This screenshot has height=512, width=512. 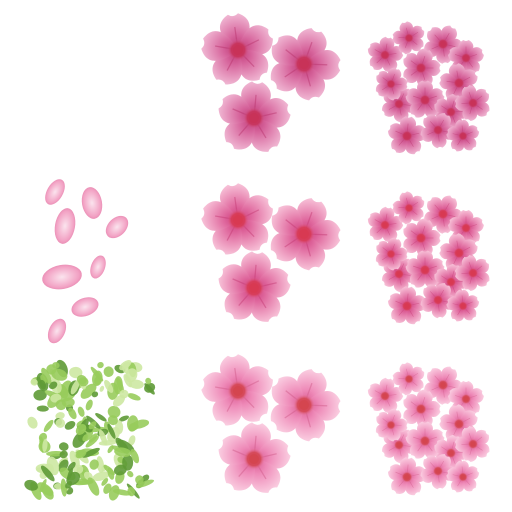 I want to click on green-foliage-icon, so click(x=90, y=430).